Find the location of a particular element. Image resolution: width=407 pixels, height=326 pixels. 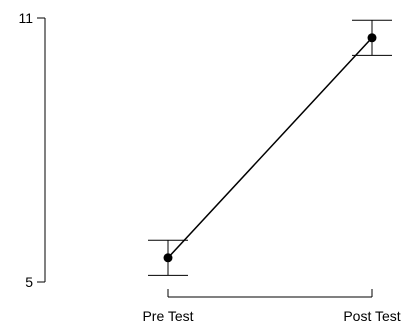

y-tick-label: 5 is located at coordinates (29, 282).